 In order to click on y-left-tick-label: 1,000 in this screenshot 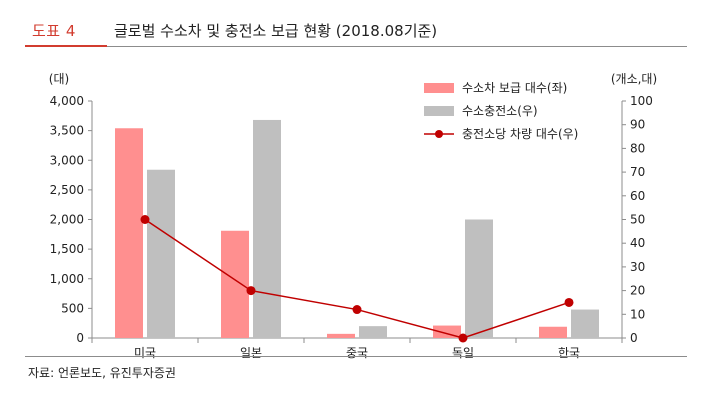, I will do `click(67, 279)`.